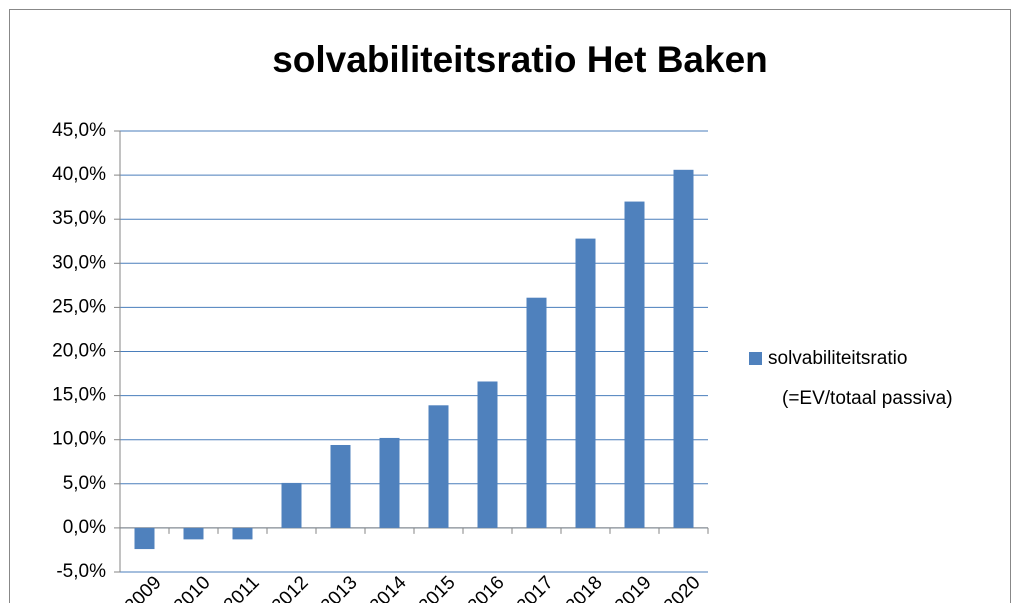 This screenshot has height=608, width=1020. Describe the element at coordinates (79, 174) in the screenshot. I see `y-tick-label: 40,0%` at that location.